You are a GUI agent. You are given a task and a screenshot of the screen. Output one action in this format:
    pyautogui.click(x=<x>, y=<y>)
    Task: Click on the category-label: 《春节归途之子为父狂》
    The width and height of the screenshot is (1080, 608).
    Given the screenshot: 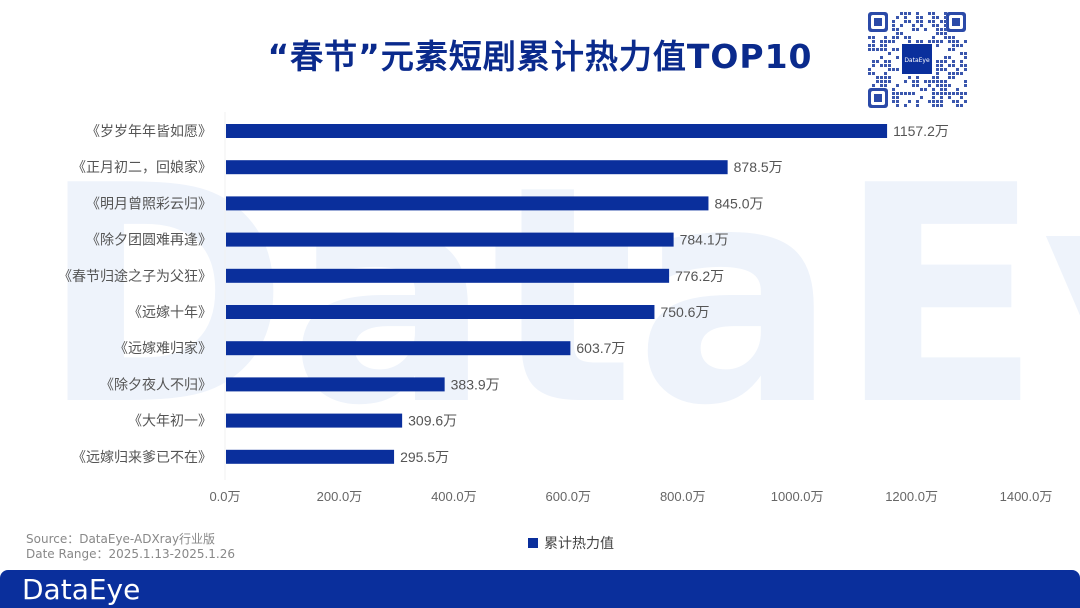 What is the action you would take?
    pyautogui.click(x=135, y=276)
    